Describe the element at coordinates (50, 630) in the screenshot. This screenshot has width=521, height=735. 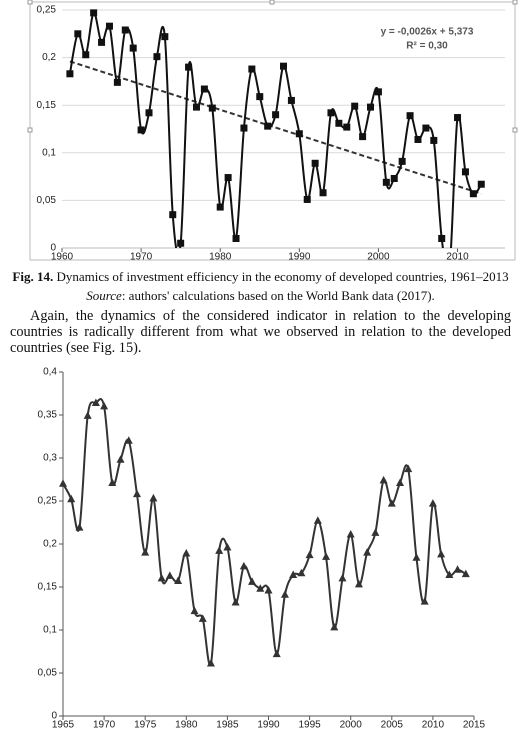
I see `y-tick-label: 0,1` at that location.